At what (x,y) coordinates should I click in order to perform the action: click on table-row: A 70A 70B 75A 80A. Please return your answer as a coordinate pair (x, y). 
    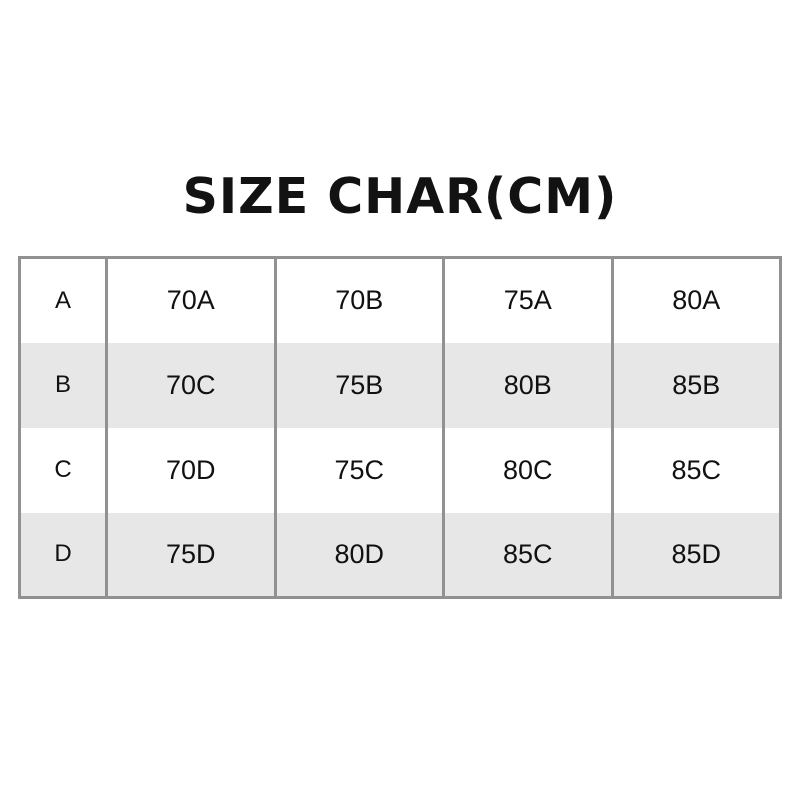
    Looking at the image, I should click on (400, 300).